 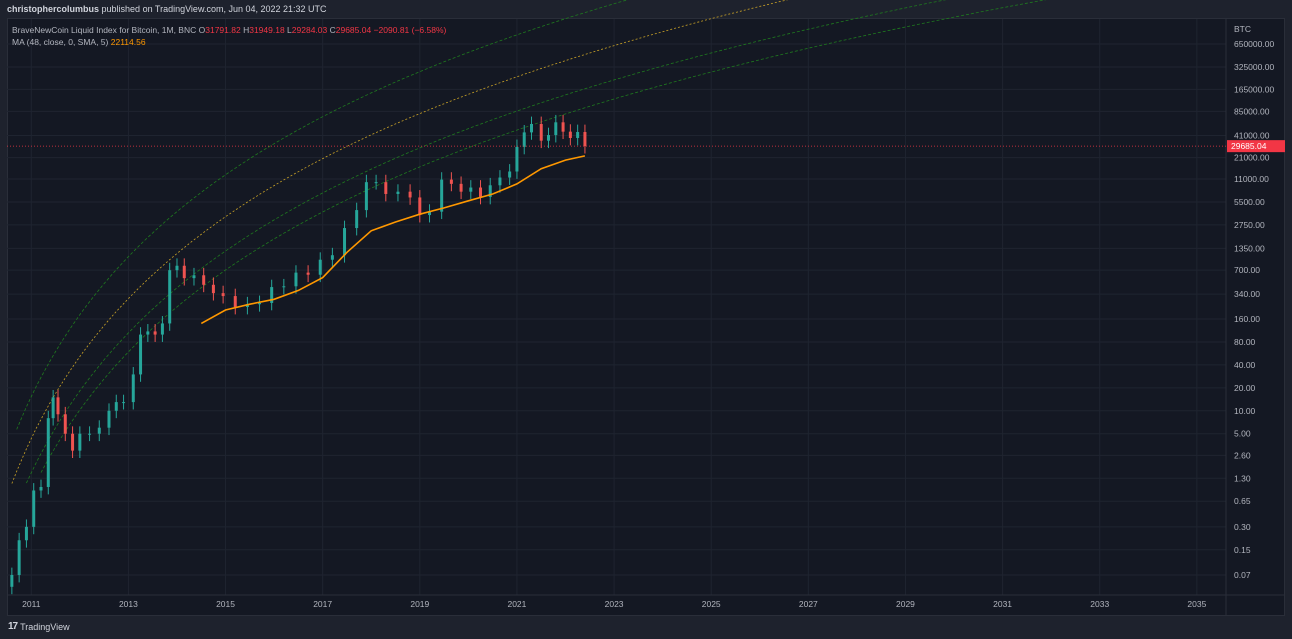 What do you see at coordinates (322, 604) in the screenshot?
I see `x-tick-label: 2017` at bounding box center [322, 604].